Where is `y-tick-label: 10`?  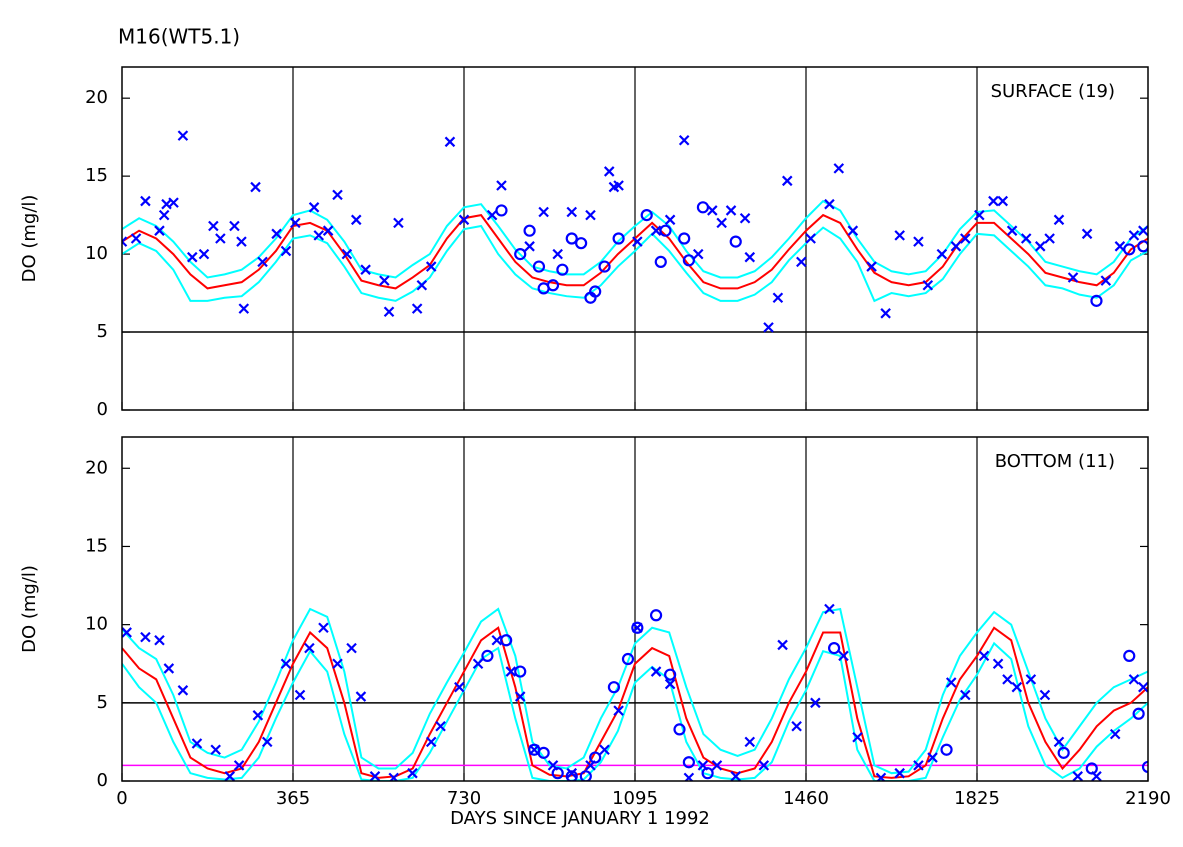
y-tick-label: 10 is located at coordinates (96, 253).